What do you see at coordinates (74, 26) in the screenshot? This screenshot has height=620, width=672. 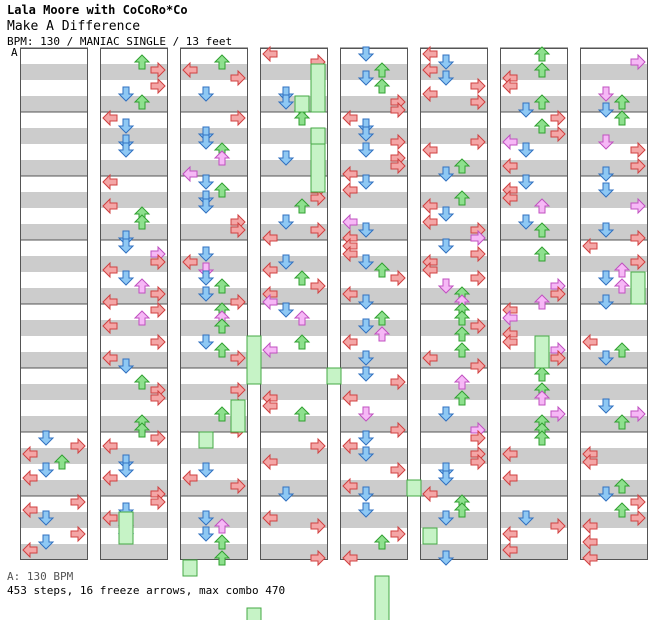 I see `song-title: Make A Difference` at bounding box center [74, 26].